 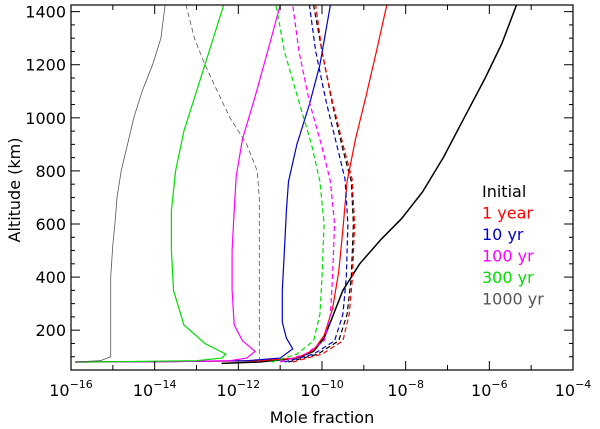 What do you see at coordinates (155, 389) in the screenshot?
I see `x-tick-label: 10⁻¹⁴` at bounding box center [155, 389].